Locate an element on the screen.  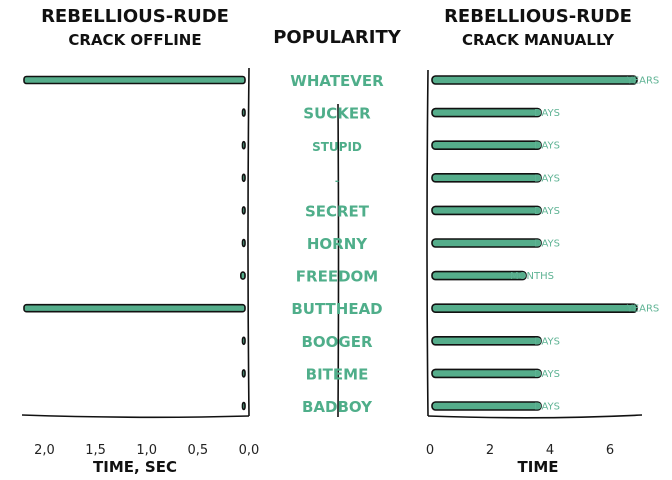
left-y-axis is located at coordinates (248, 242).